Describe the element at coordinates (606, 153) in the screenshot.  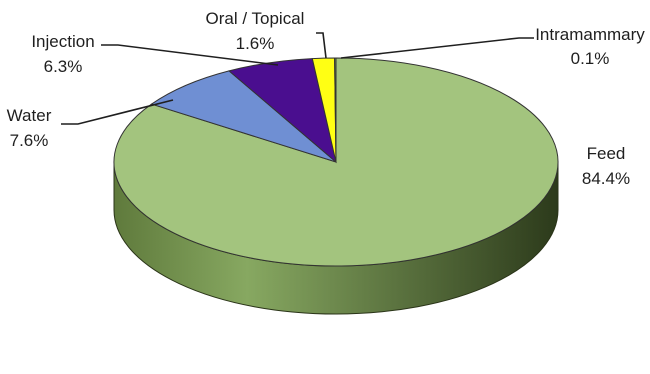
I see `label-feed-name: Feed` at that location.